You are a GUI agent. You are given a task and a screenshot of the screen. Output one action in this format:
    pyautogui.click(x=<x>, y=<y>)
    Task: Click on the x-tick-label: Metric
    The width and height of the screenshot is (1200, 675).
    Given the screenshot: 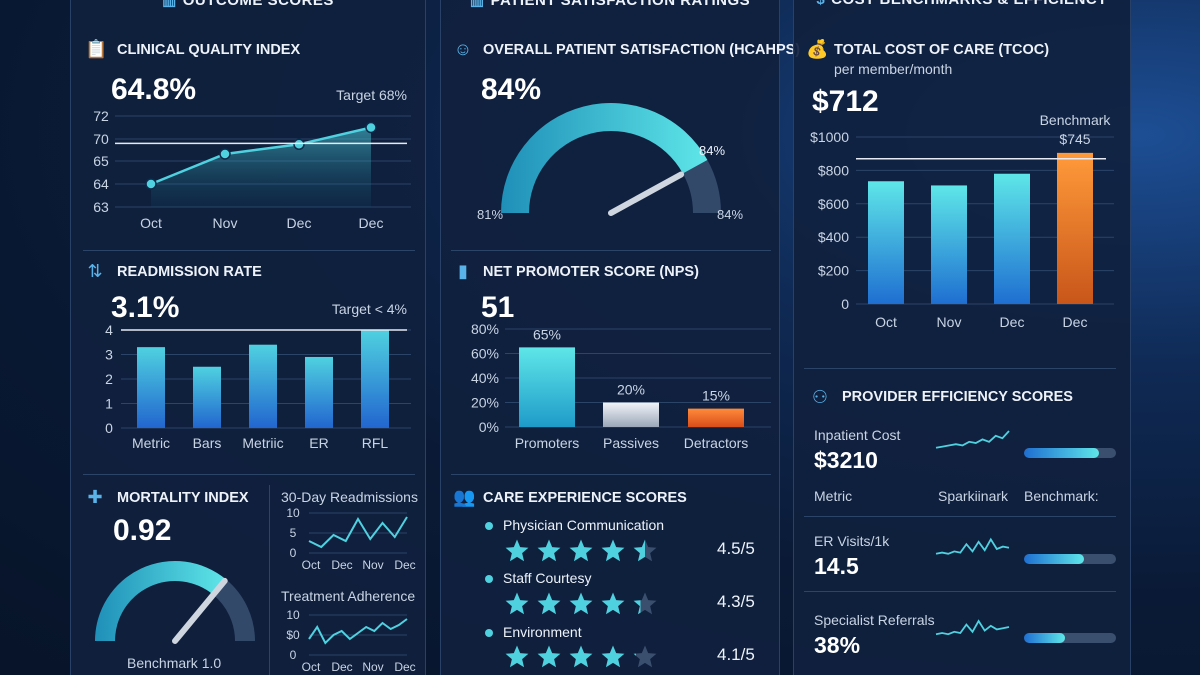 What is the action you would take?
    pyautogui.click(x=151, y=443)
    